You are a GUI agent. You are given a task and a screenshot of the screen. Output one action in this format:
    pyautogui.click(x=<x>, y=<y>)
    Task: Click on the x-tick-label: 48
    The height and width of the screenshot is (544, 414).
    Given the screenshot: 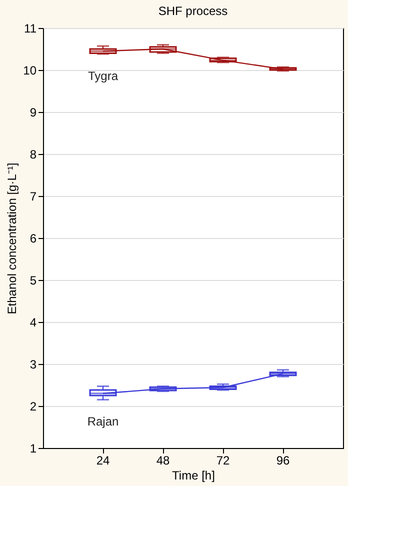 What is the action you would take?
    pyautogui.click(x=163, y=461)
    